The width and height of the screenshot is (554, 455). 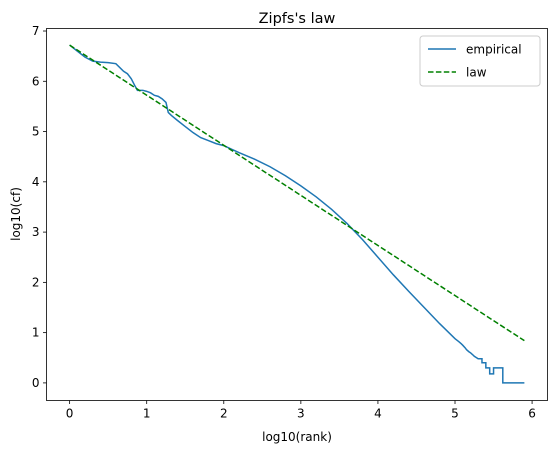 What do you see at coordinates (36, 182) in the screenshot?
I see `y-tick-label: 4` at bounding box center [36, 182].